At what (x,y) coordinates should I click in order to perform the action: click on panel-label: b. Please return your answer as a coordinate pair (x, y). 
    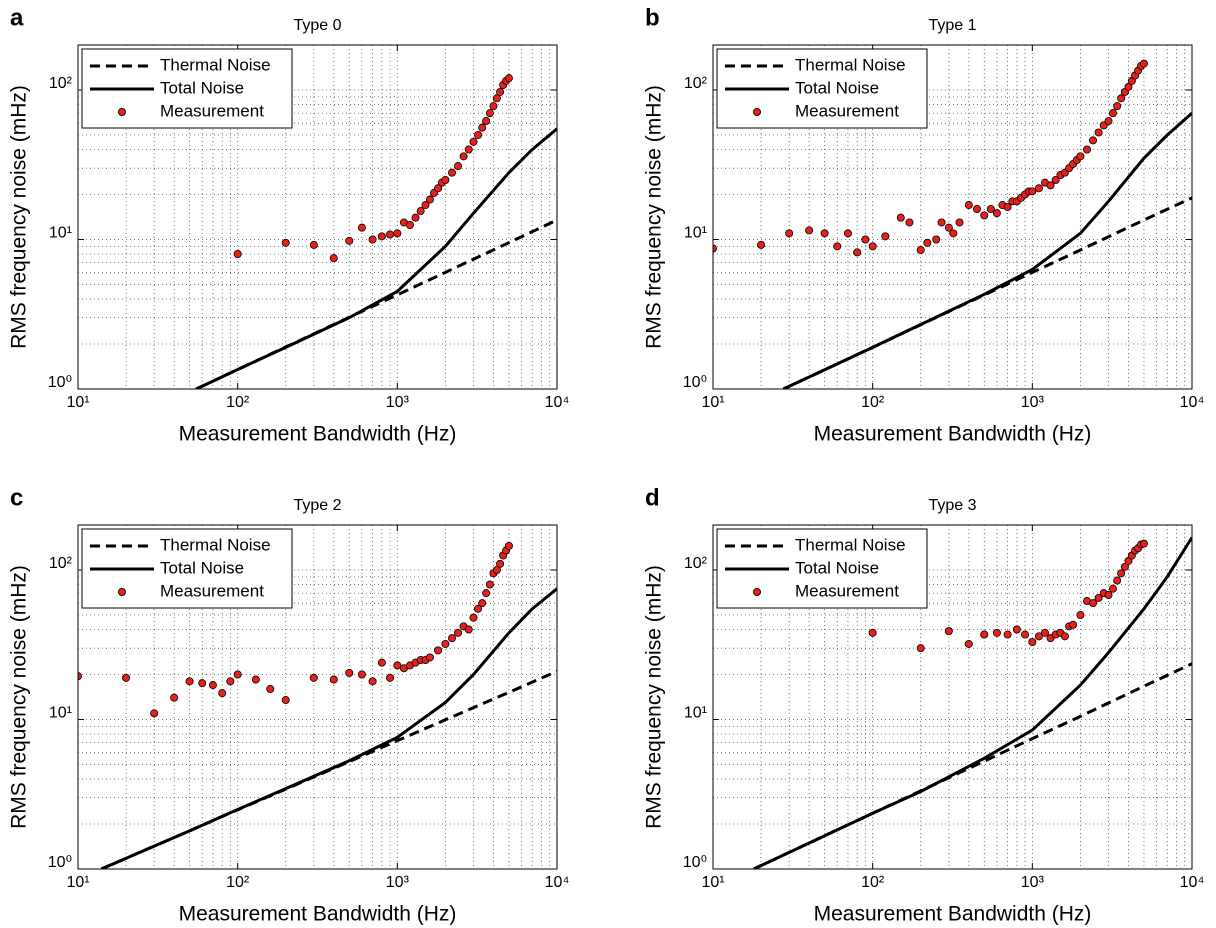
    Looking at the image, I should click on (652, 17).